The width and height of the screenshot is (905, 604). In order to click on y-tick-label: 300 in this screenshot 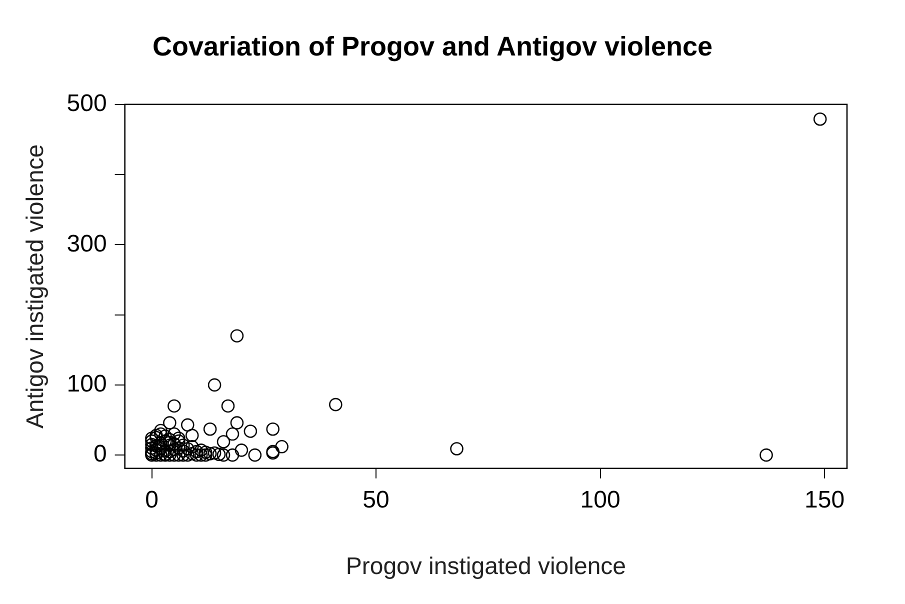, I will do `click(86, 244)`.